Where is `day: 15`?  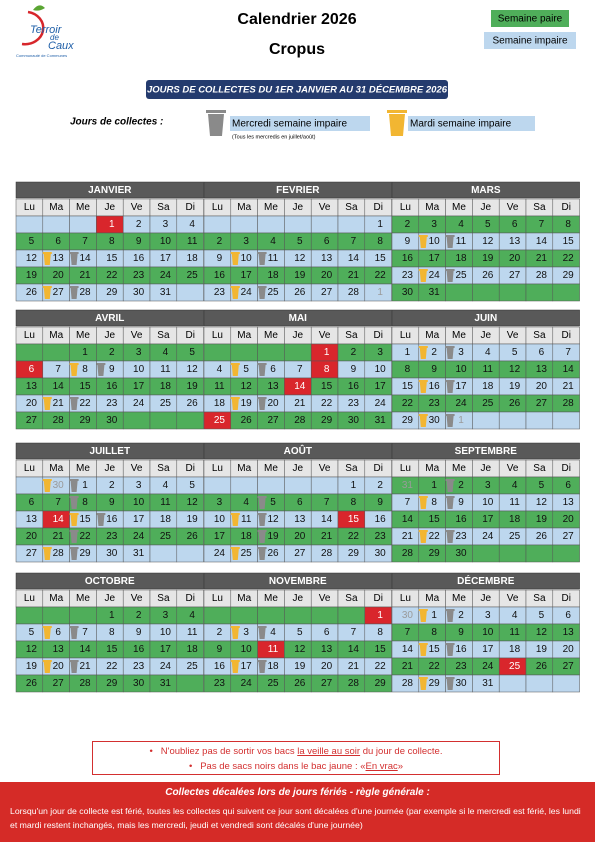
day: 15 is located at coordinates (112, 649).